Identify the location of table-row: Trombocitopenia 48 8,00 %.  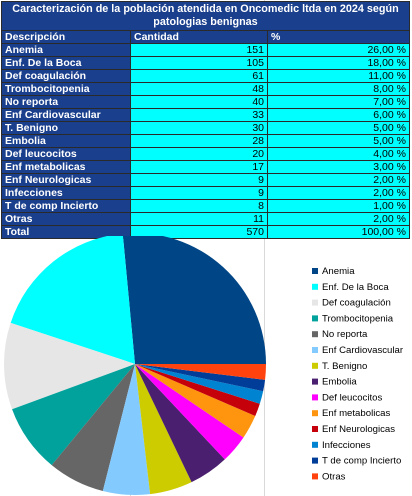
(205, 89).